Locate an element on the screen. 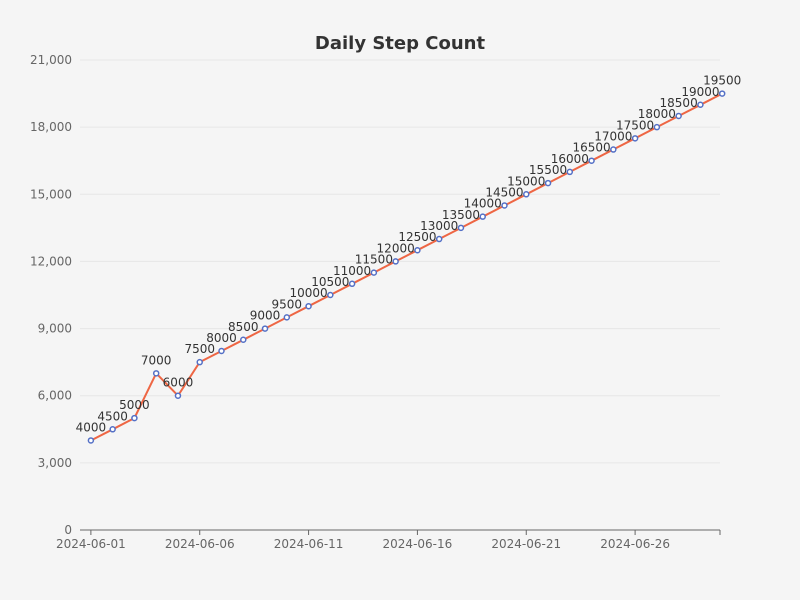 The width and height of the screenshot is (800, 600). data-label: 16000 is located at coordinates (570, 159).